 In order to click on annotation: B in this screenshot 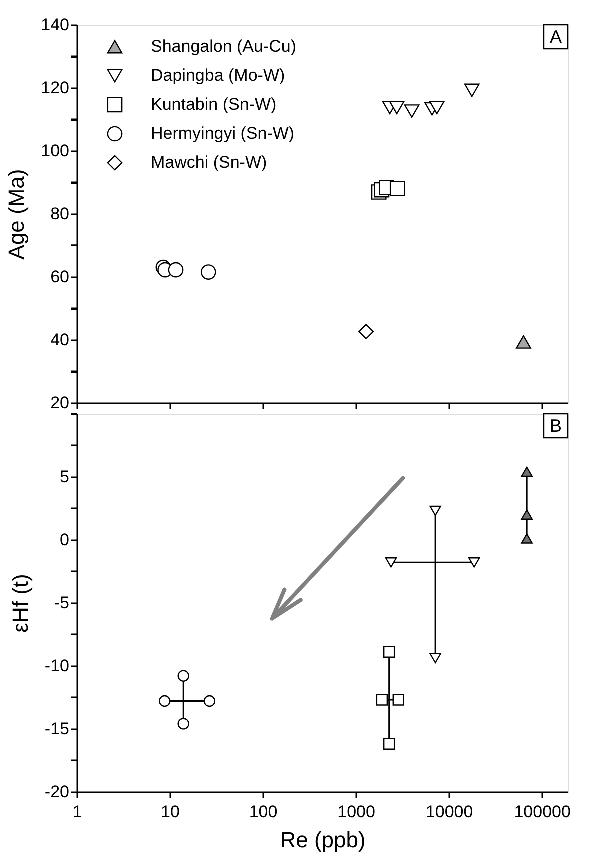, I will do `click(556, 426)`.